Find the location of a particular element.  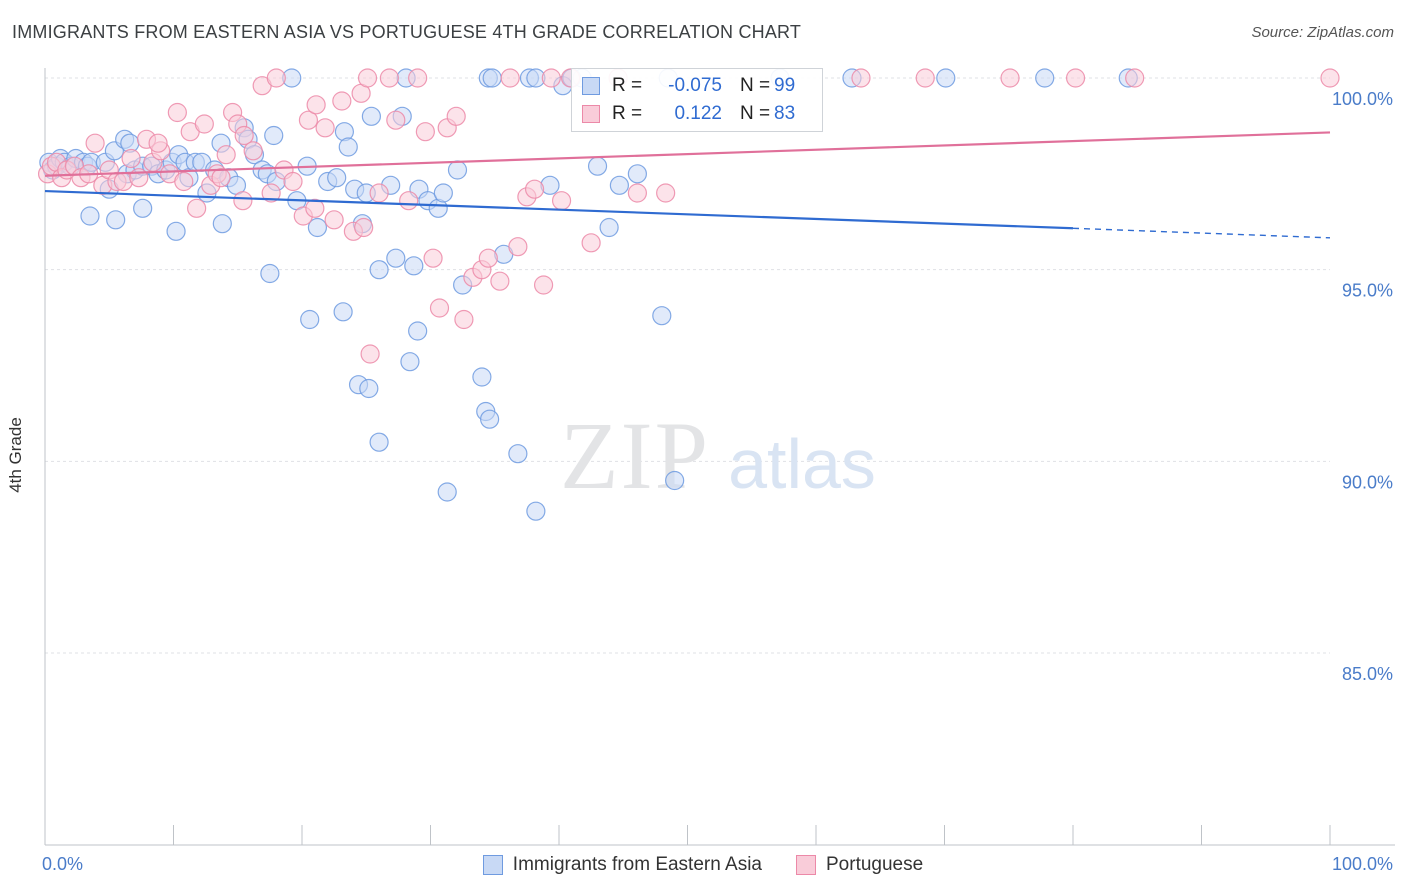

trend-line-portuguese is located at coordinates (687, 154).